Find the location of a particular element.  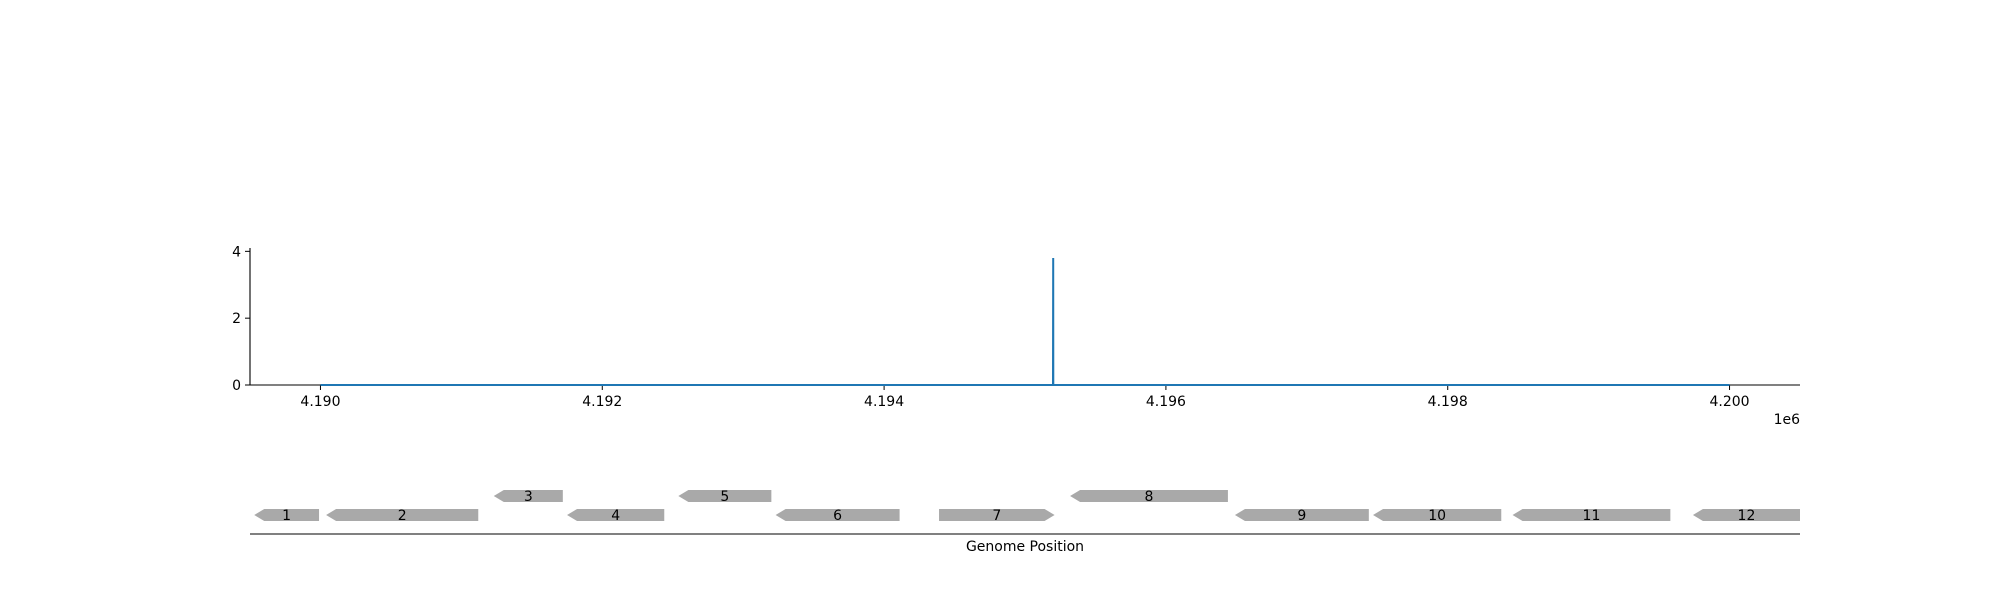

gene-label: 6 is located at coordinates (837, 516).